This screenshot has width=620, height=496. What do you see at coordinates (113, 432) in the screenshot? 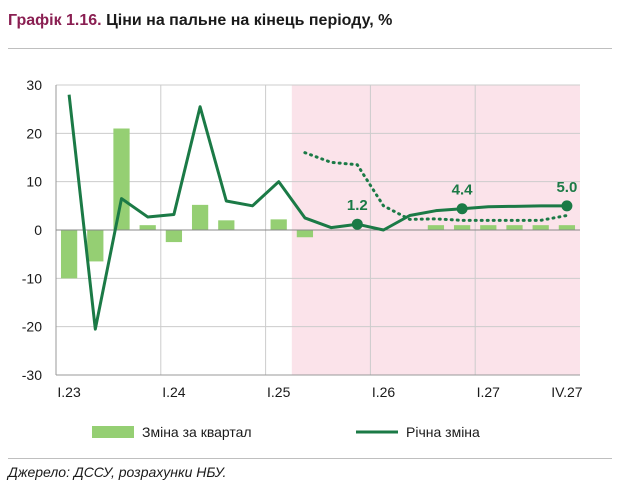
I see `legend-bar-swatch` at bounding box center [113, 432].